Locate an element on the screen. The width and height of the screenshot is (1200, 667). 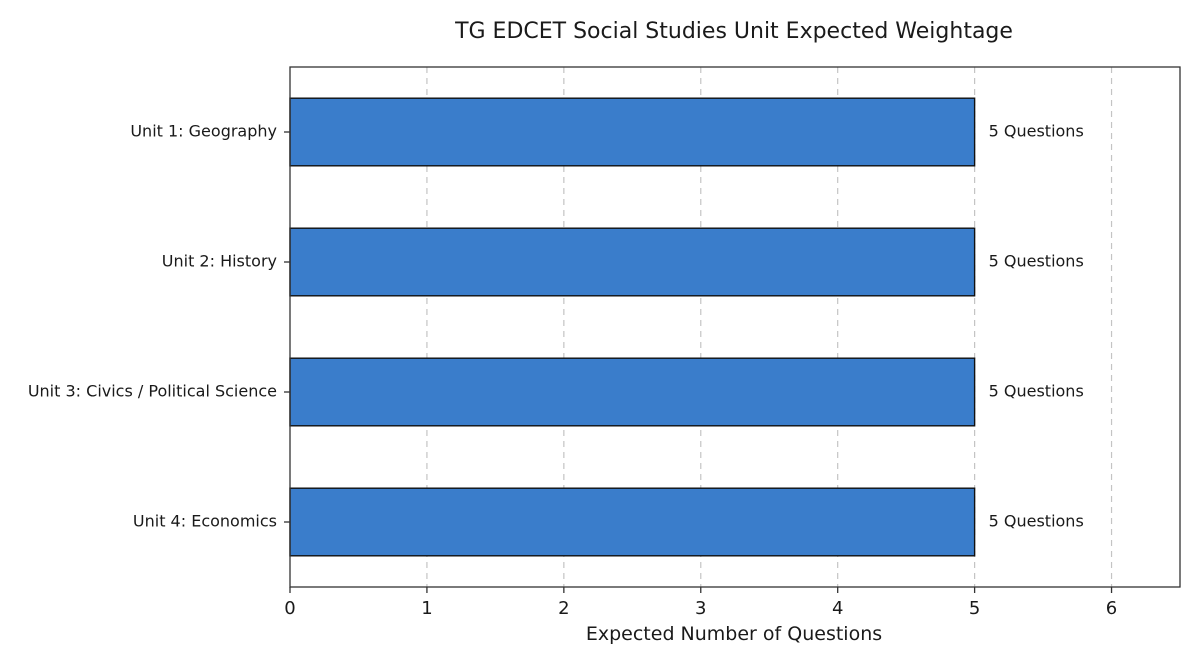
x-tick-label: 2 is located at coordinates (563, 608).